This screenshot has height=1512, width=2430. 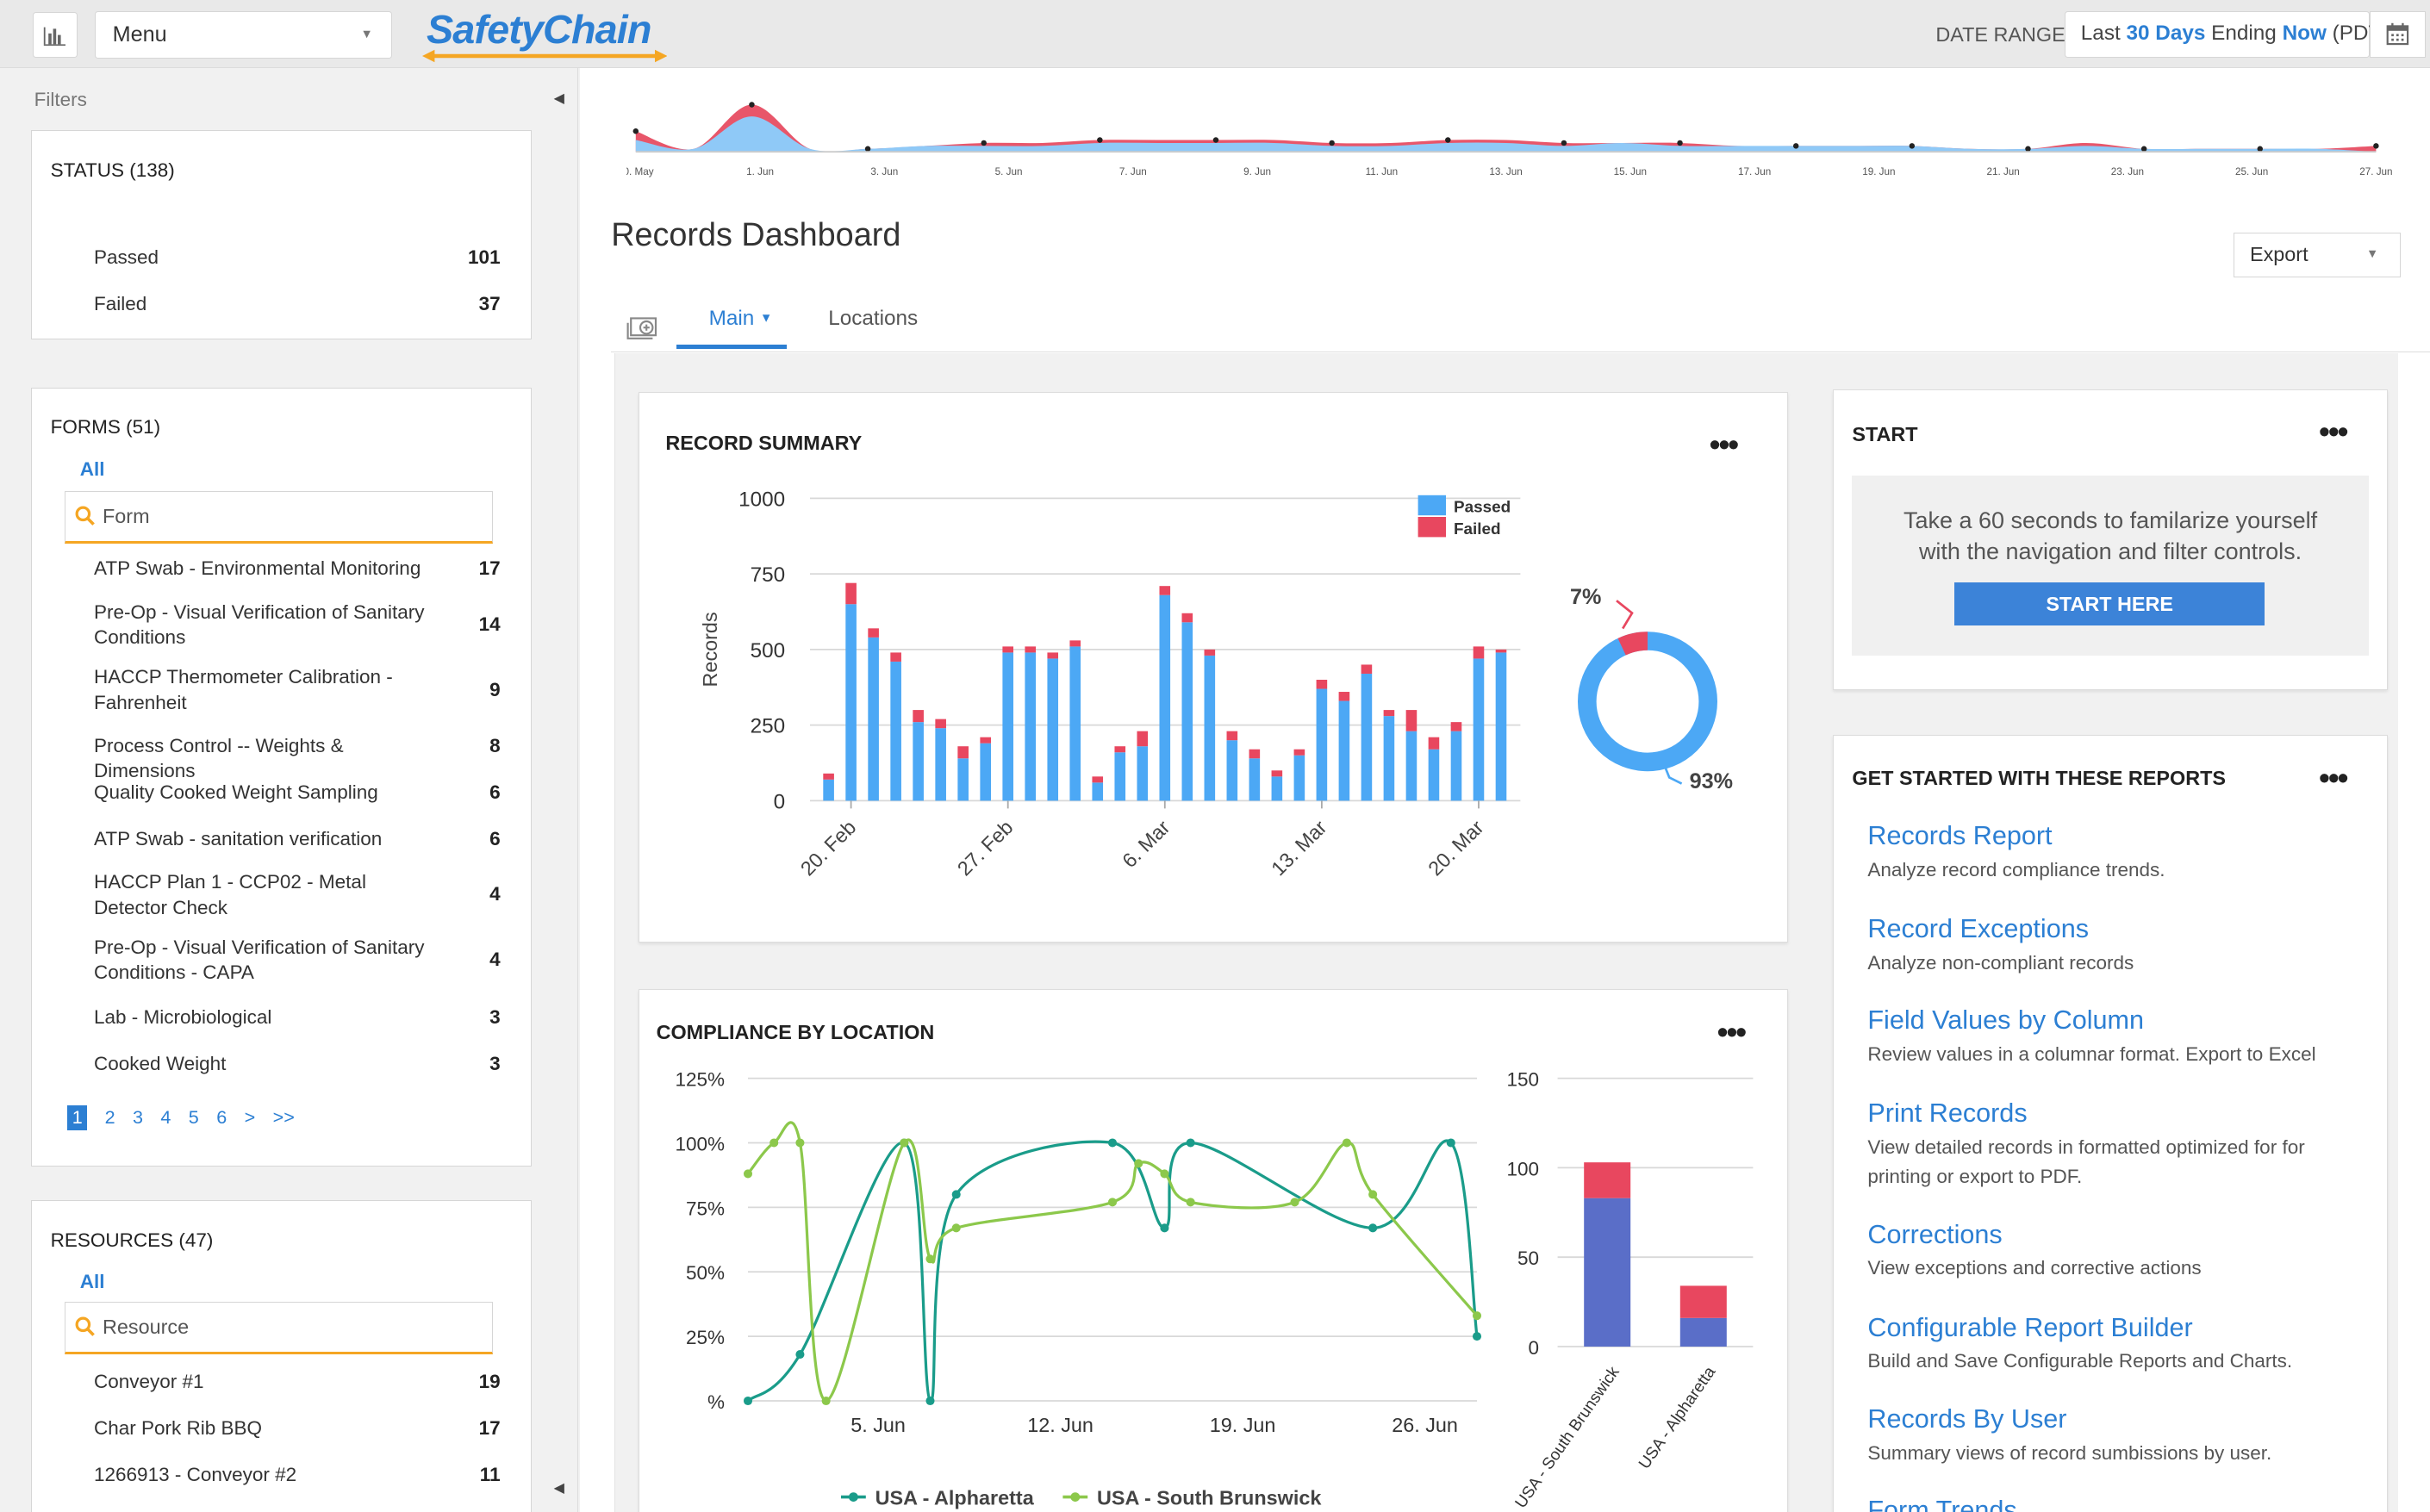 I want to click on report-link-corrections: Corrections, so click(x=1935, y=1234).